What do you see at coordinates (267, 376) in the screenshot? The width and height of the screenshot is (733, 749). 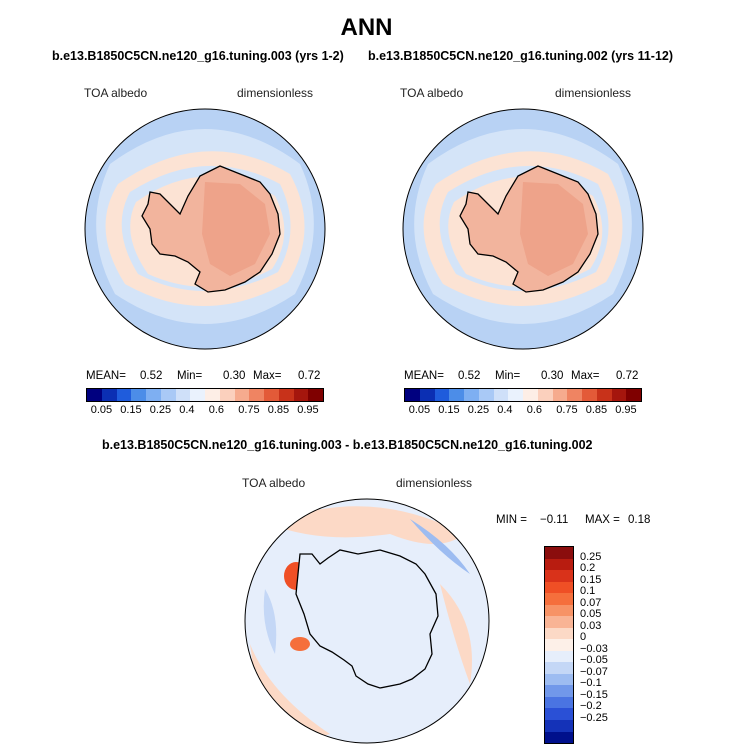 I see `panel1-max-label: Max=` at bounding box center [267, 376].